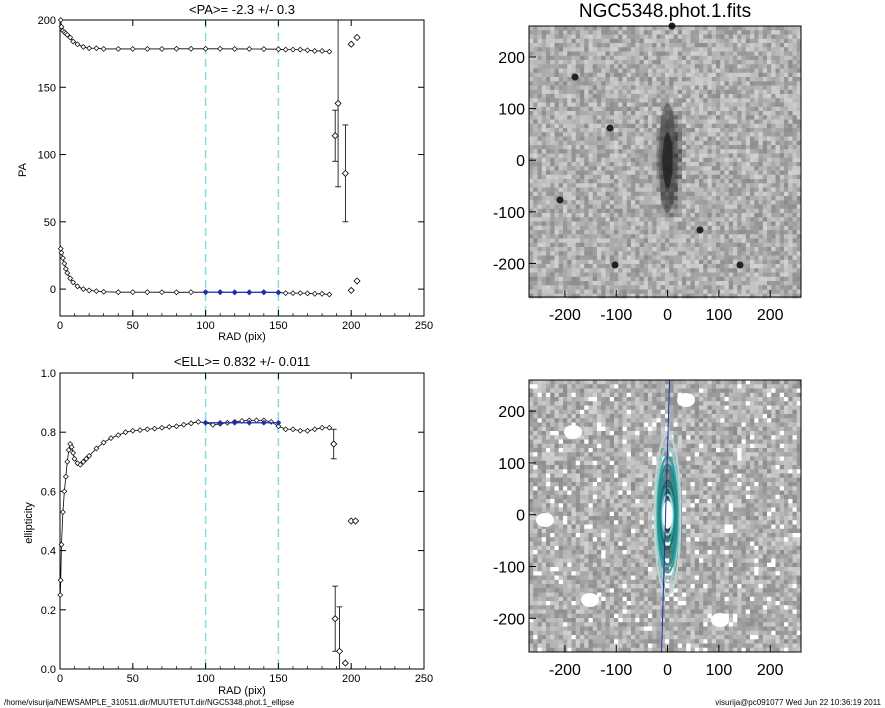  Describe the element at coordinates (615, 265) in the screenshot. I see `galaxy-star` at that location.